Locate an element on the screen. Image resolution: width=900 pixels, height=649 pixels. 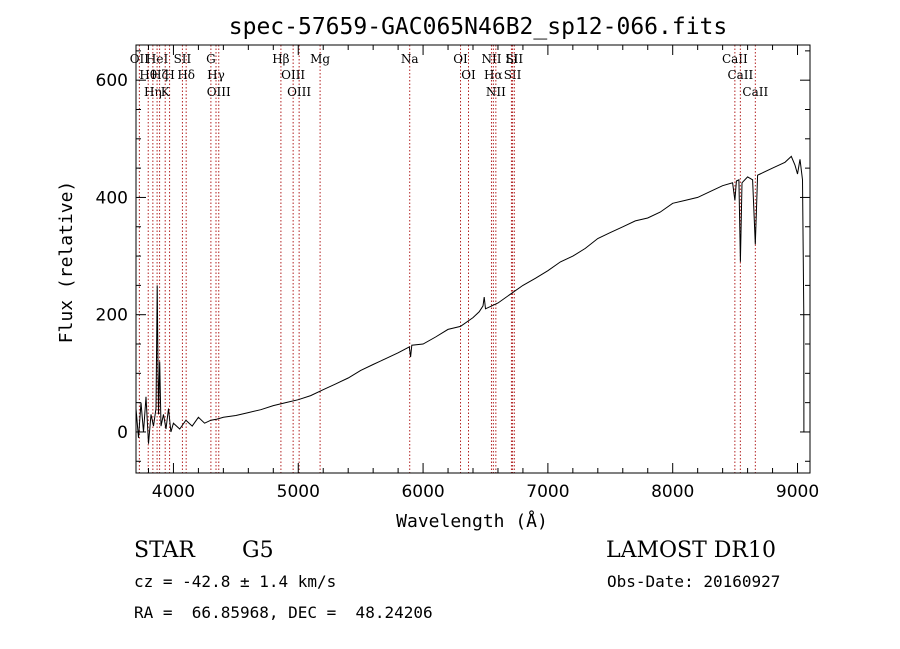
marker-label: OII is located at coordinates (140, 59).